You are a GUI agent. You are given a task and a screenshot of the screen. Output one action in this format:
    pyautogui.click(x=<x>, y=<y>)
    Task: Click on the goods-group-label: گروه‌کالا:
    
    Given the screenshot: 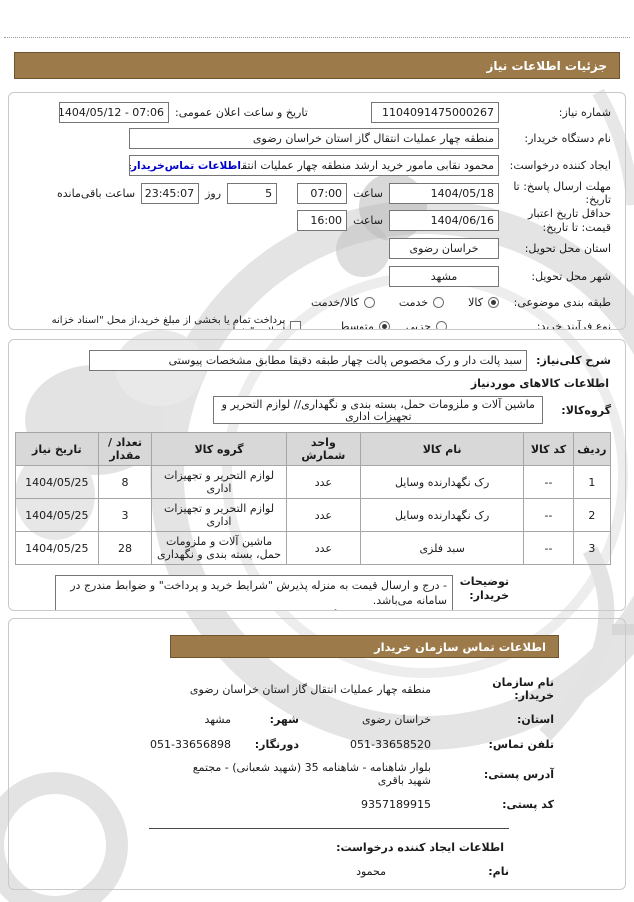 What is the action you would take?
    pyautogui.click(x=586, y=410)
    